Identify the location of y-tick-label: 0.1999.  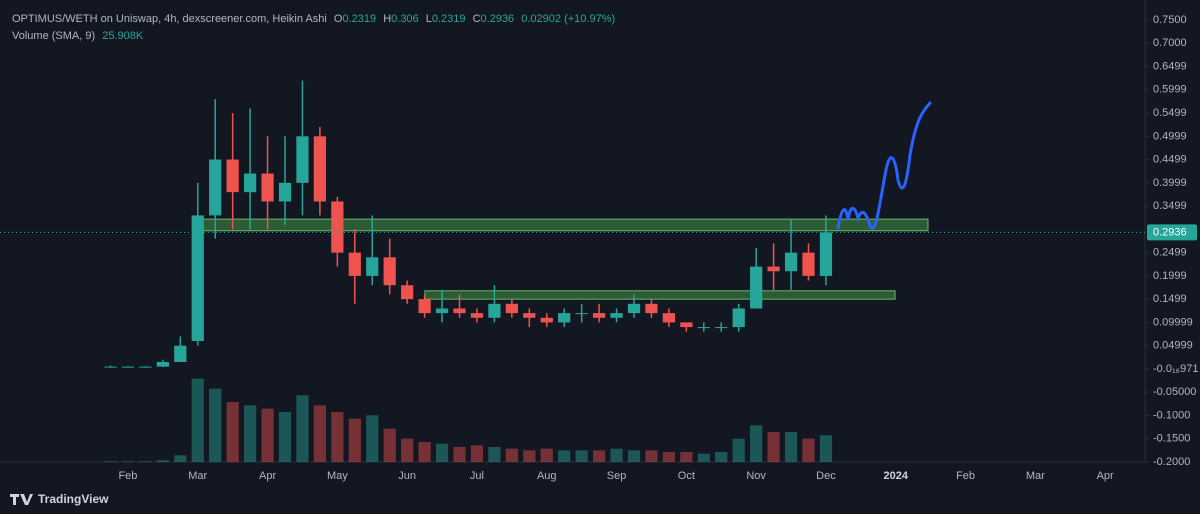
(1170, 276).